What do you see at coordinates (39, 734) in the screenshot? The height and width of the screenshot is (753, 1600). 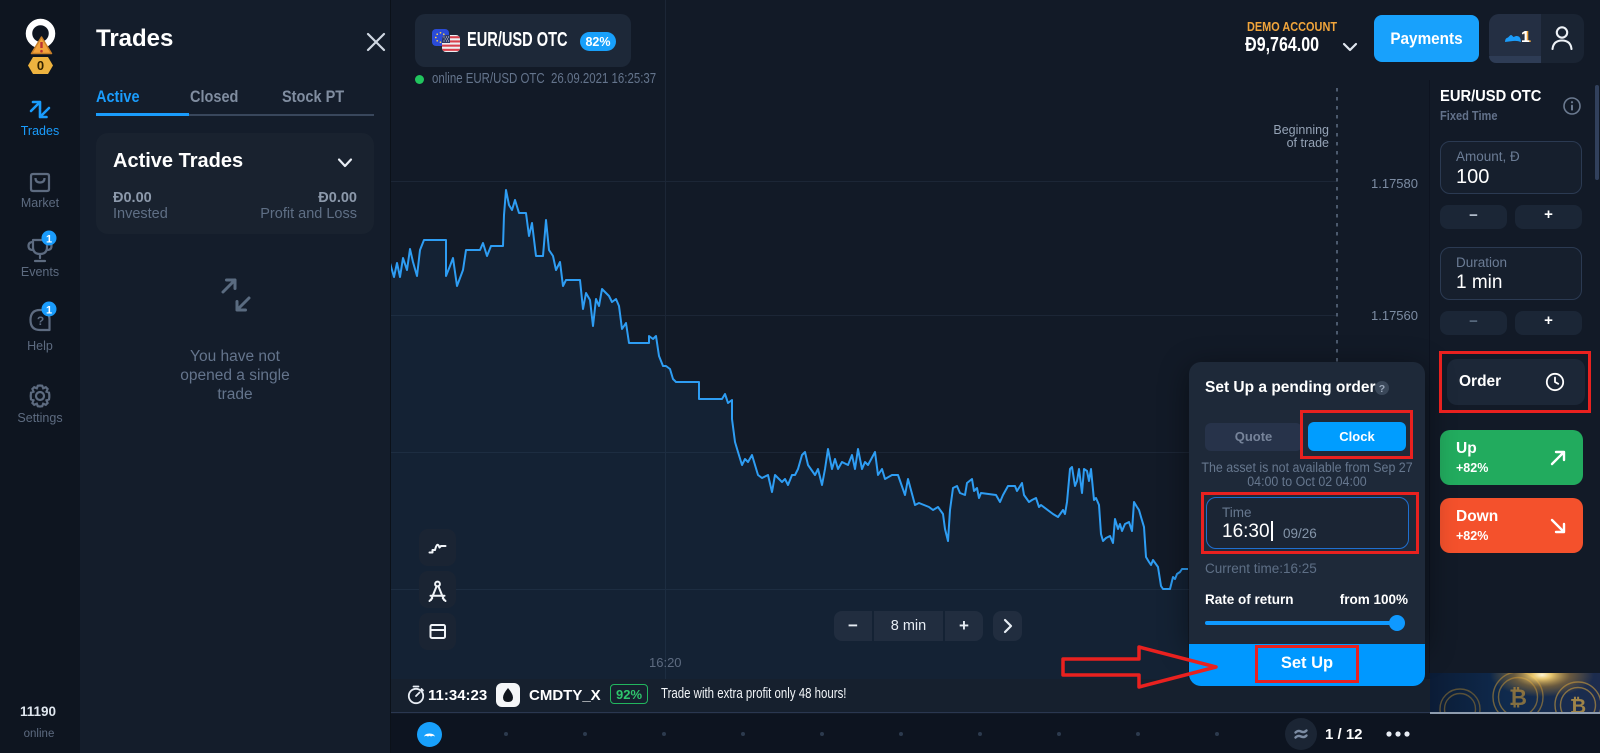 I see `svg-text: online` at bounding box center [39, 734].